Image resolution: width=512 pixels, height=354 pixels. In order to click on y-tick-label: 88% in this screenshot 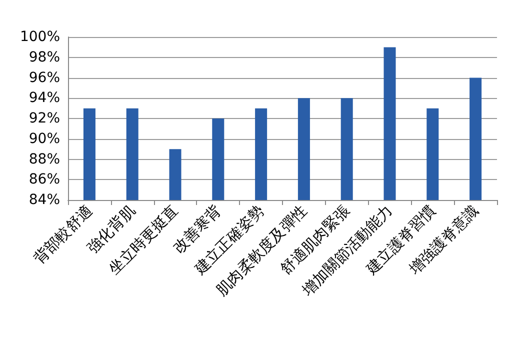, I will do `click(44, 159)`.